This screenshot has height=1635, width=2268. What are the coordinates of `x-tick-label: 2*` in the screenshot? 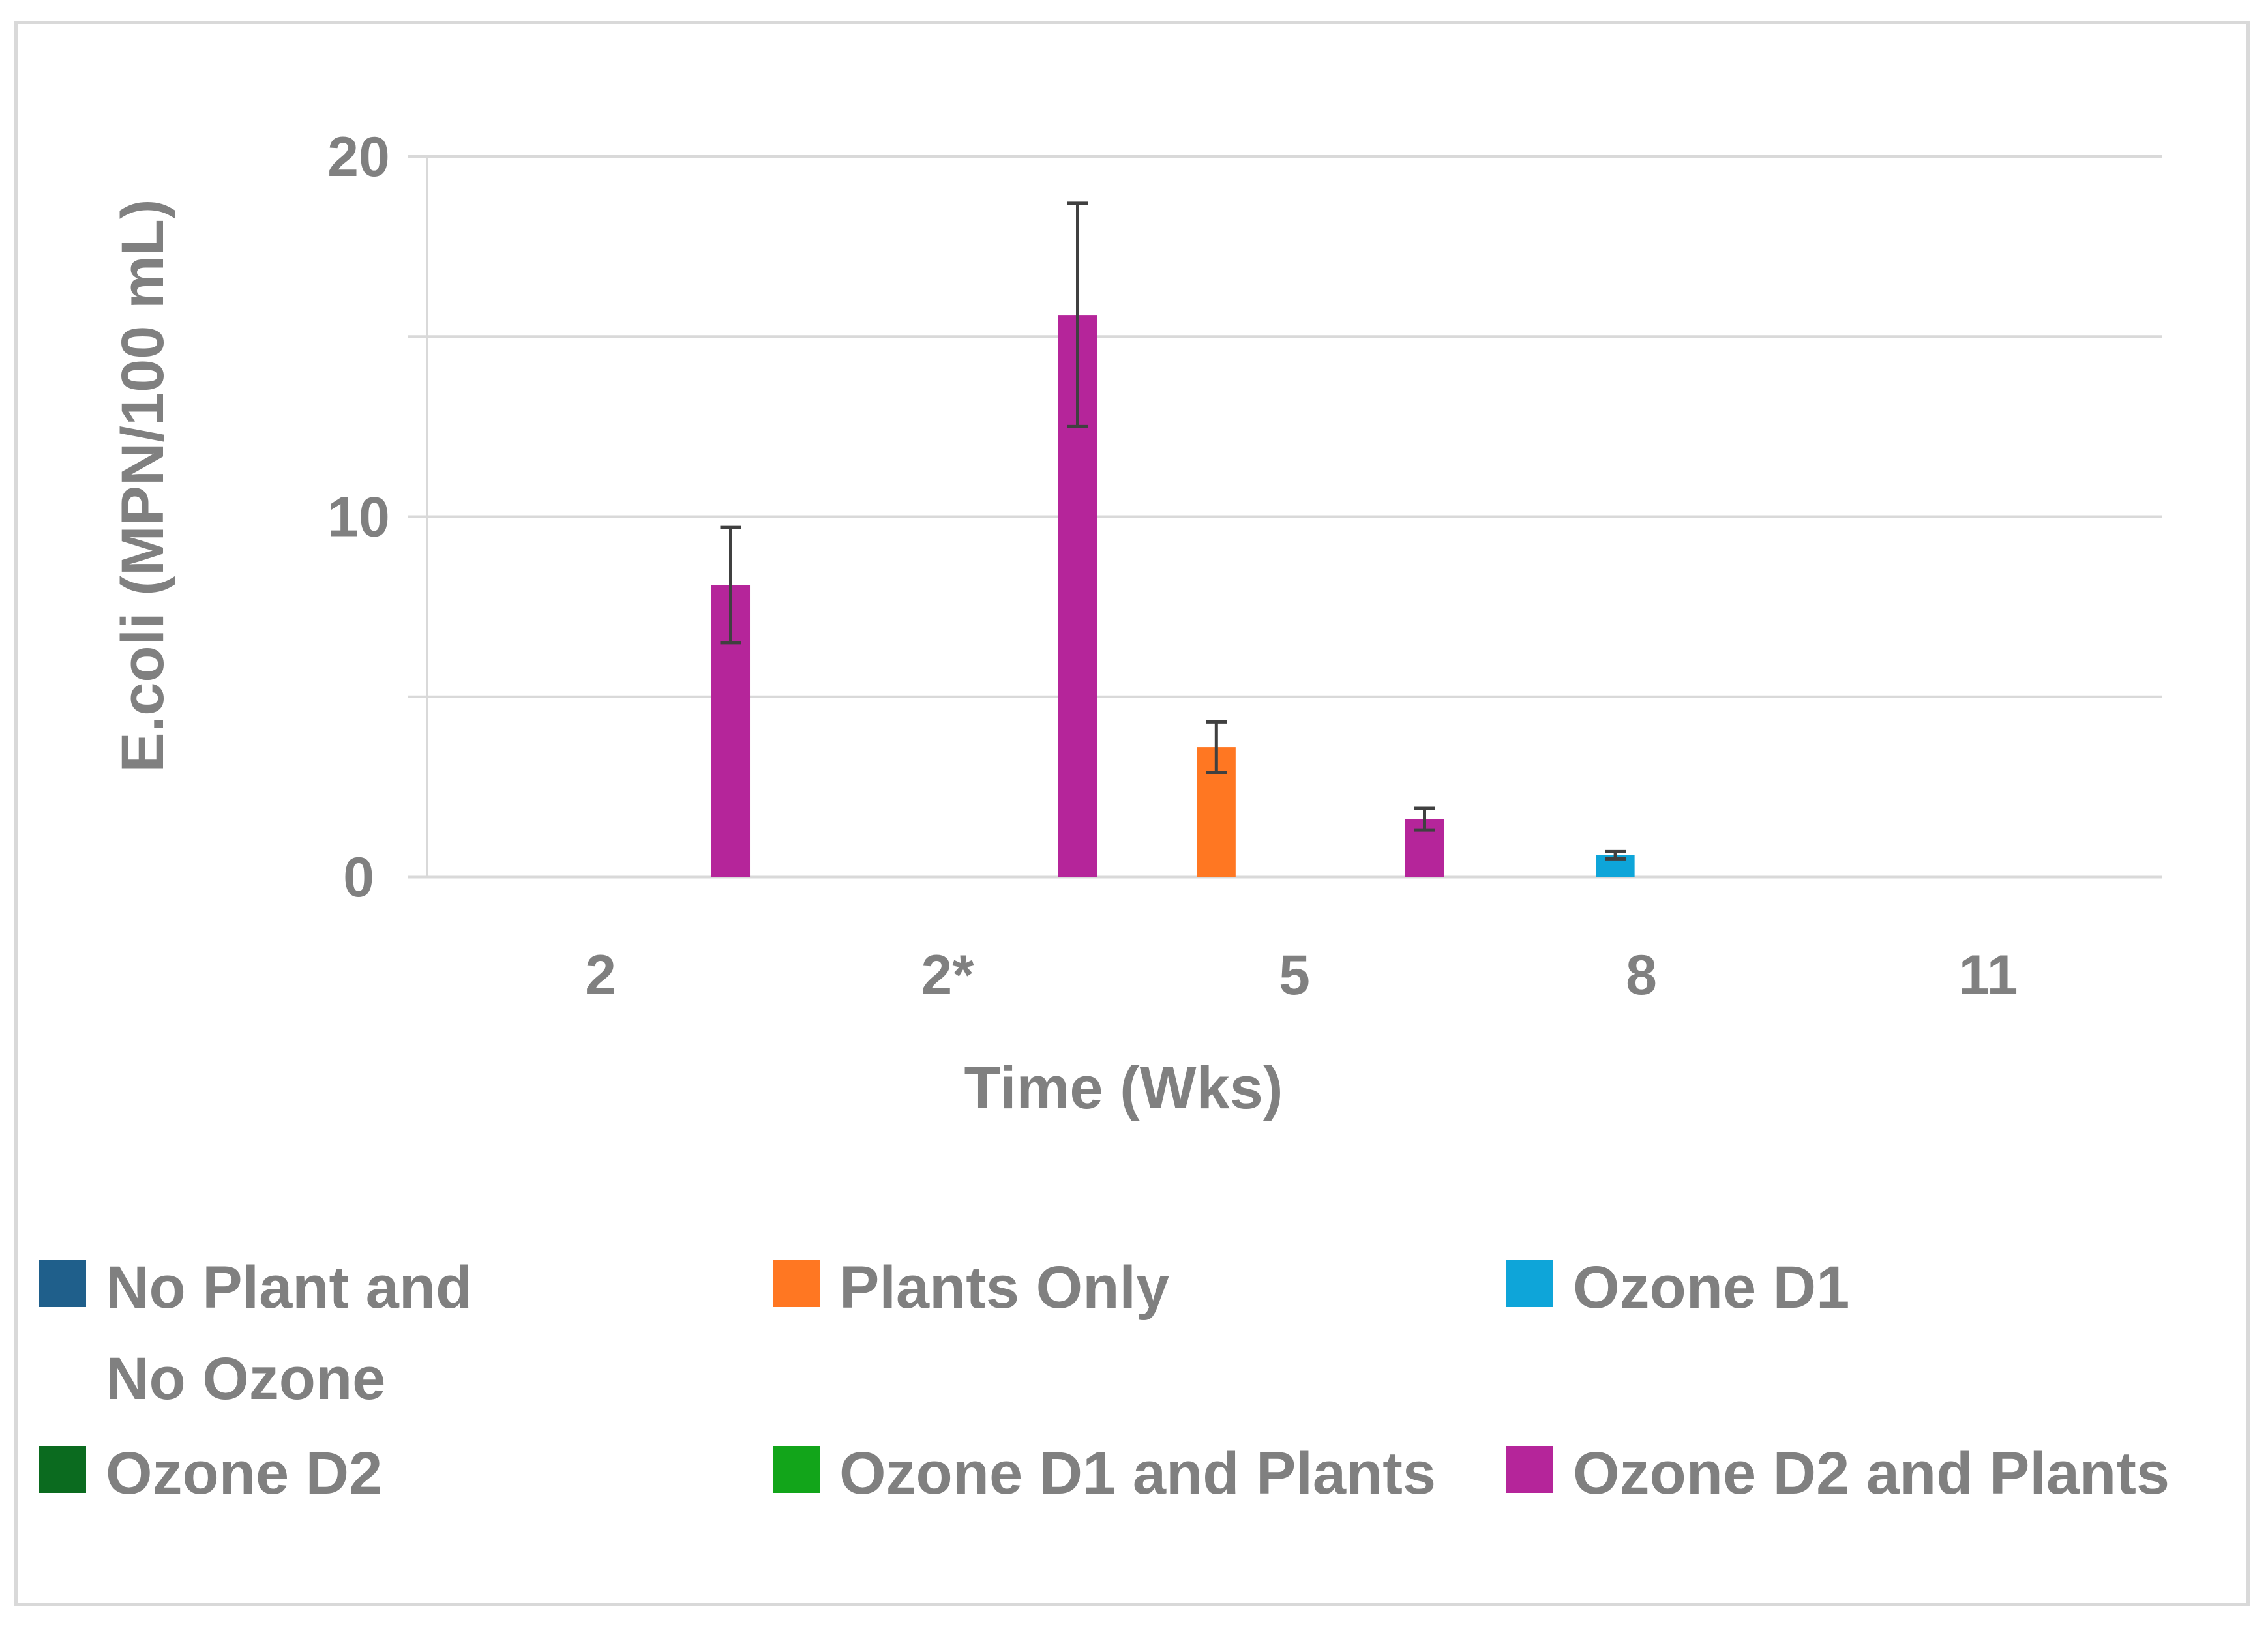 It's located at (947, 976).